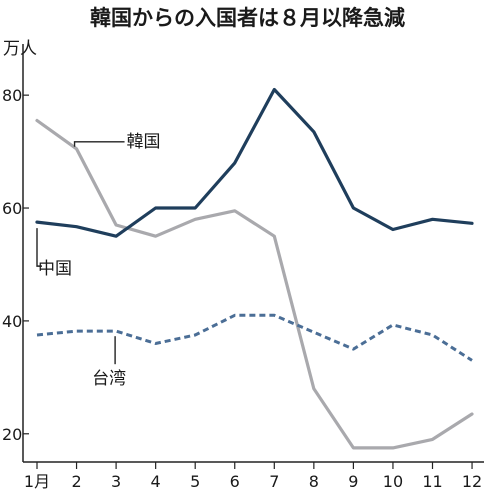 This screenshot has height=500, width=495. Describe the element at coordinates (195, 481) in the screenshot. I see `x-tick-label: 5` at that location.